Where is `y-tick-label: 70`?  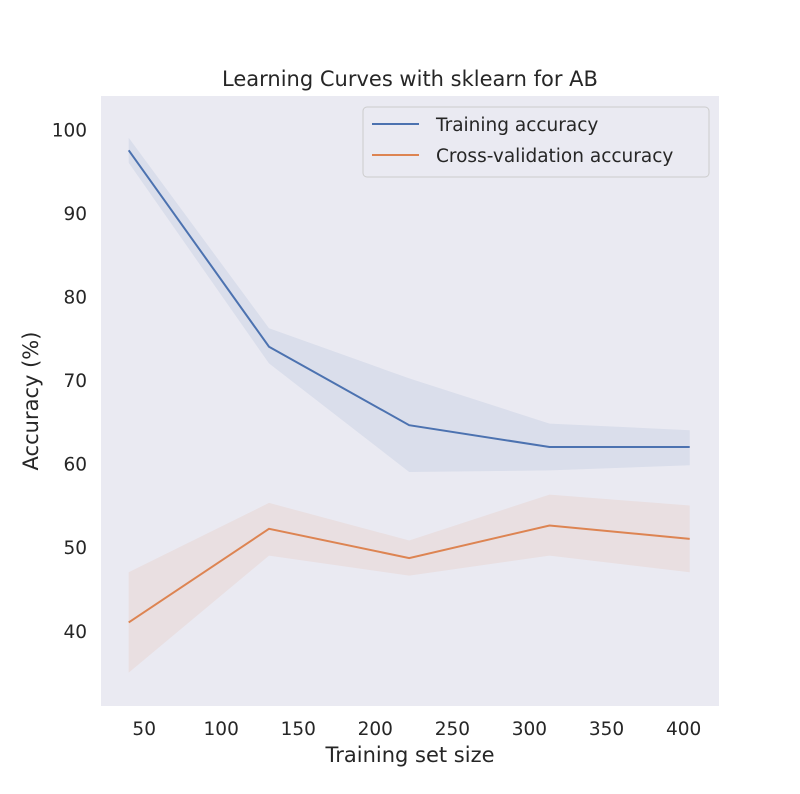
y-tick-label: 70 is located at coordinates (75, 381).